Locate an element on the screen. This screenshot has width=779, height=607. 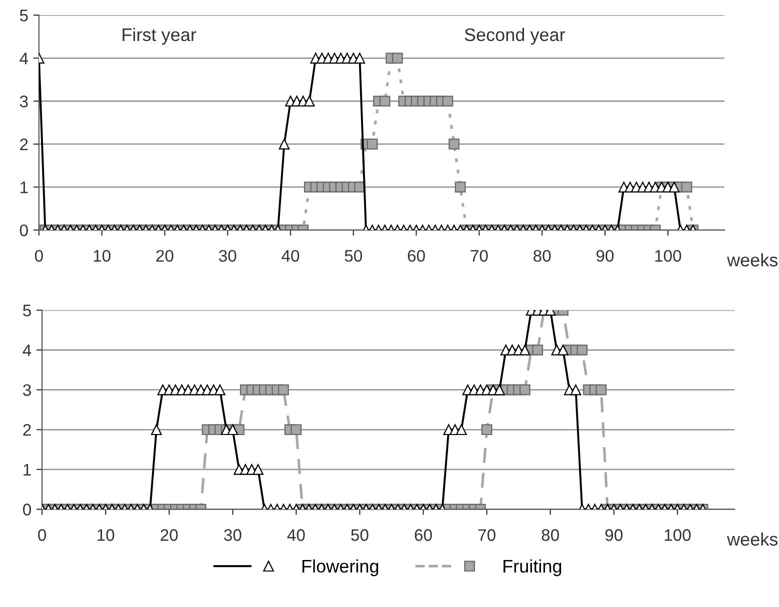
annotation: First year is located at coordinates (159, 36).